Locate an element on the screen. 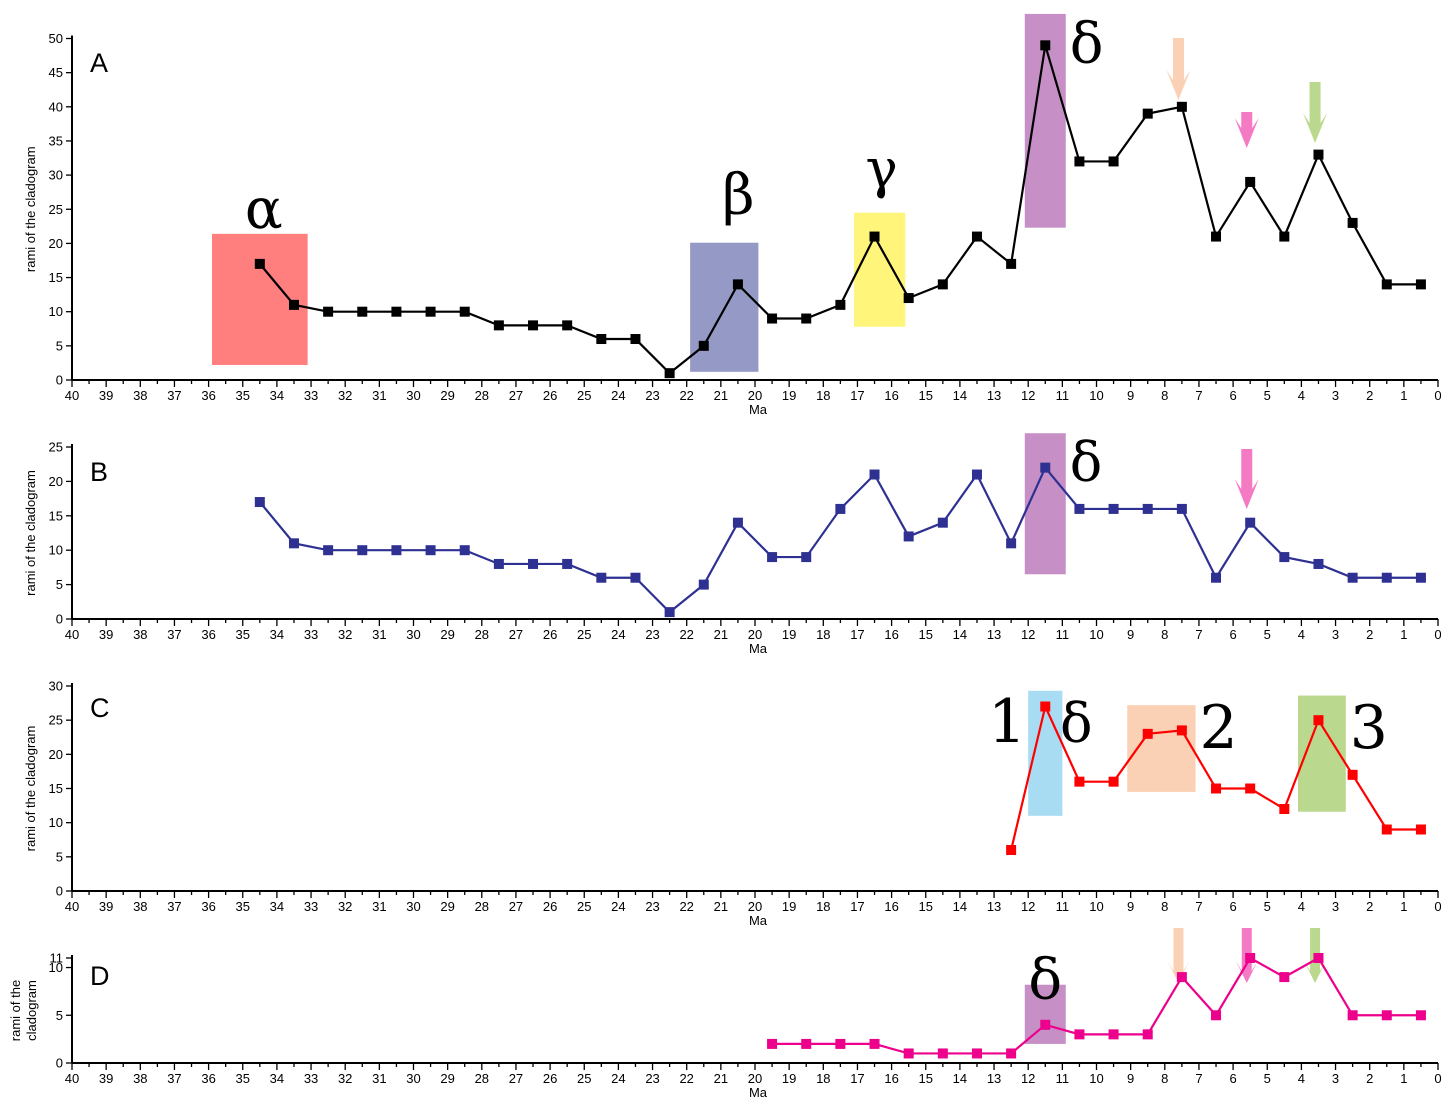 The height and width of the screenshot is (1105, 1450). x-tick-label: 10 is located at coordinates (1096, 906).